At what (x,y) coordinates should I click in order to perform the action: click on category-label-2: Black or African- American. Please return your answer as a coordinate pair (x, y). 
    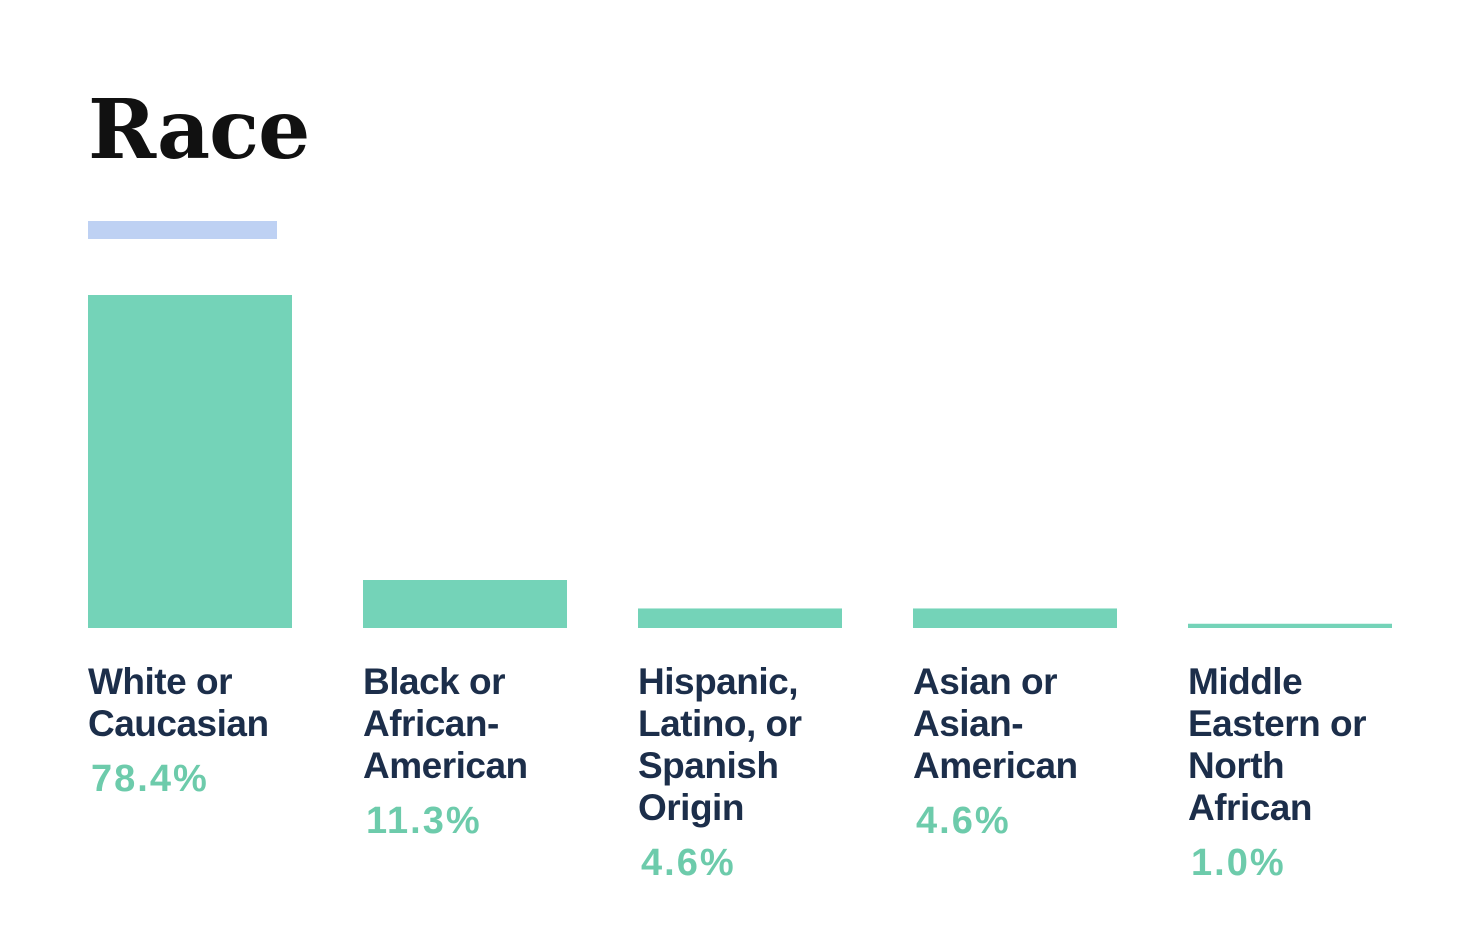
    Looking at the image, I should click on (445, 723).